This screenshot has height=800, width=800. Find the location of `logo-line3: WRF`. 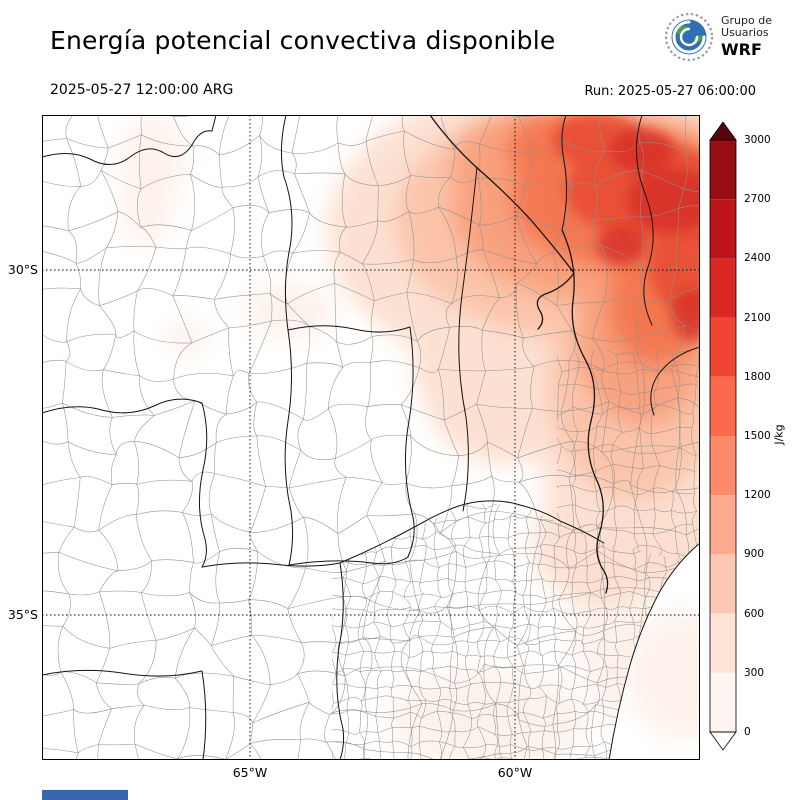

logo-line3: WRF is located at coordinates (741, 49).